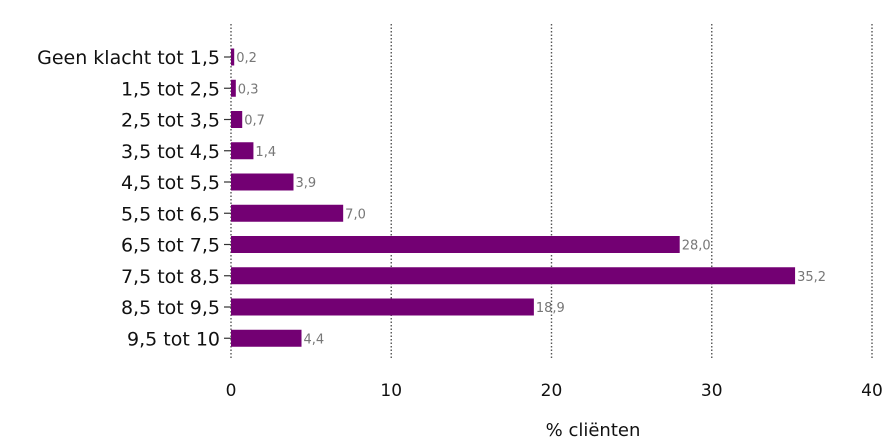 Image resolution: width=888 pixels, height=443 pixels. Describe the element at coordinates (550, 308) in the screenshot. I see `value-label-9: 18,9` at that location.